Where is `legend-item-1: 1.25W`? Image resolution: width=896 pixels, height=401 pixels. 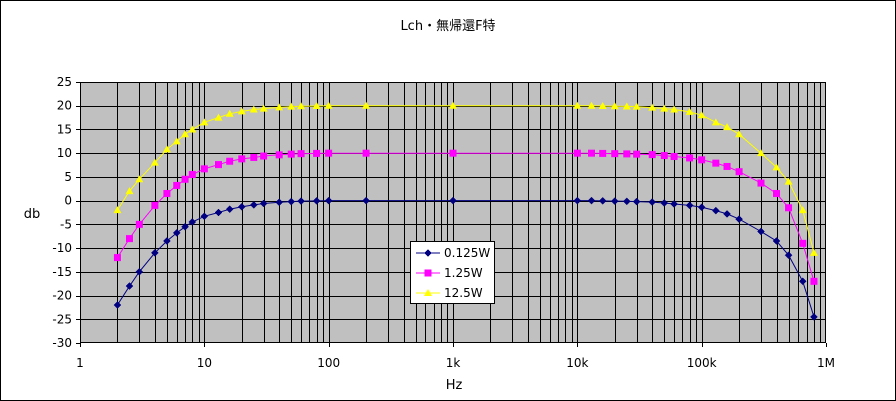
legend-item-1: 1.25W is located at coordinates (449, 273).